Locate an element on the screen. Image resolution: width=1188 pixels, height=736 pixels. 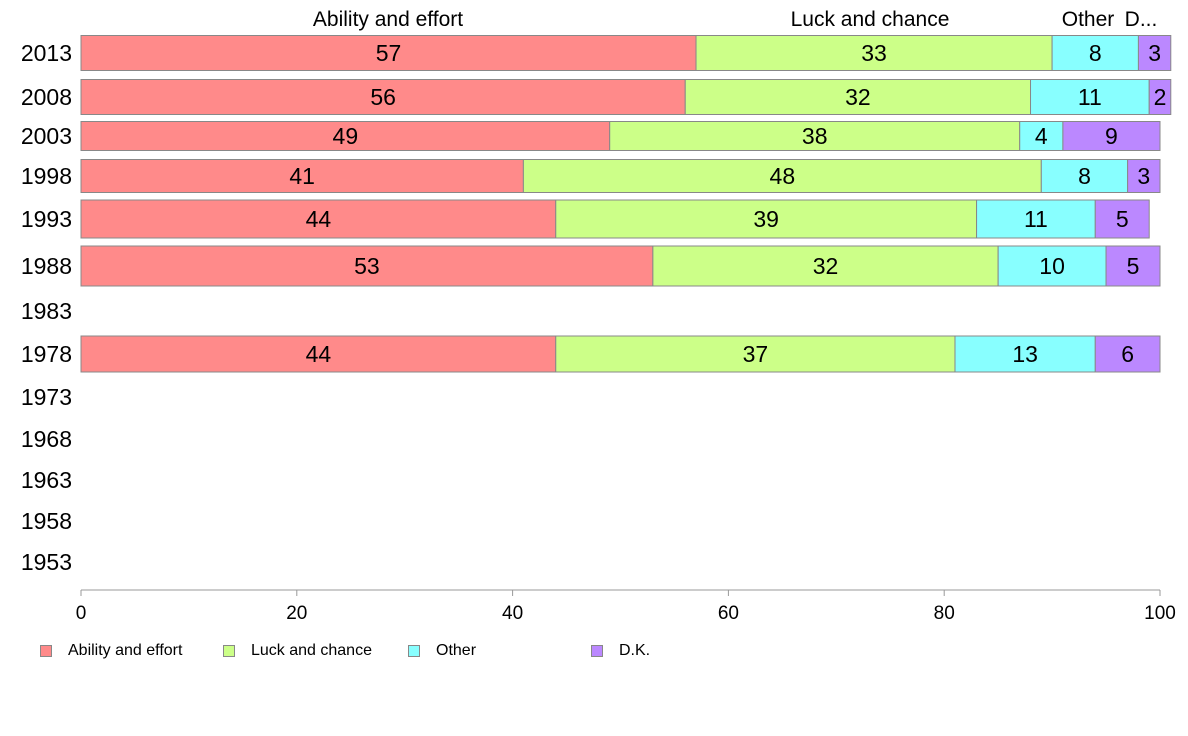
bar-1988-other is located at coordinates (1052, 266).